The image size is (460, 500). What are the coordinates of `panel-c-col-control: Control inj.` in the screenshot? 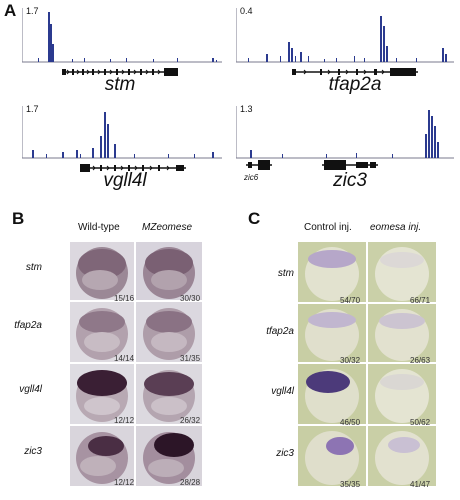 It's located at (328, 227).